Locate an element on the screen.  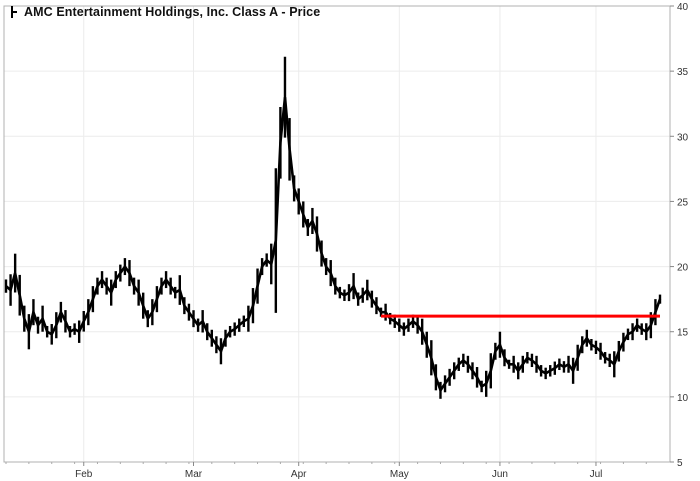
y-tick-label: 15 is located at coordinates (683, 333).